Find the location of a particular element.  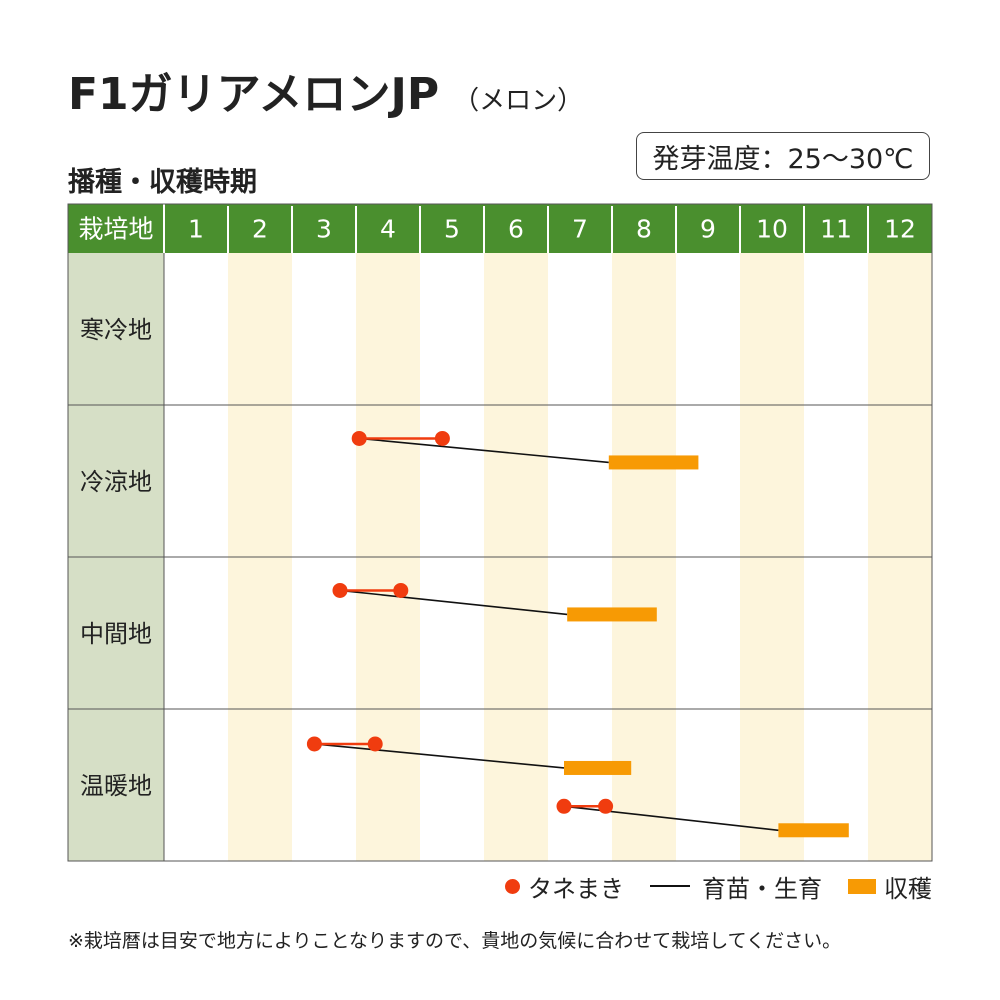

region-label: 中間地 is located at coordinates (116, 634).